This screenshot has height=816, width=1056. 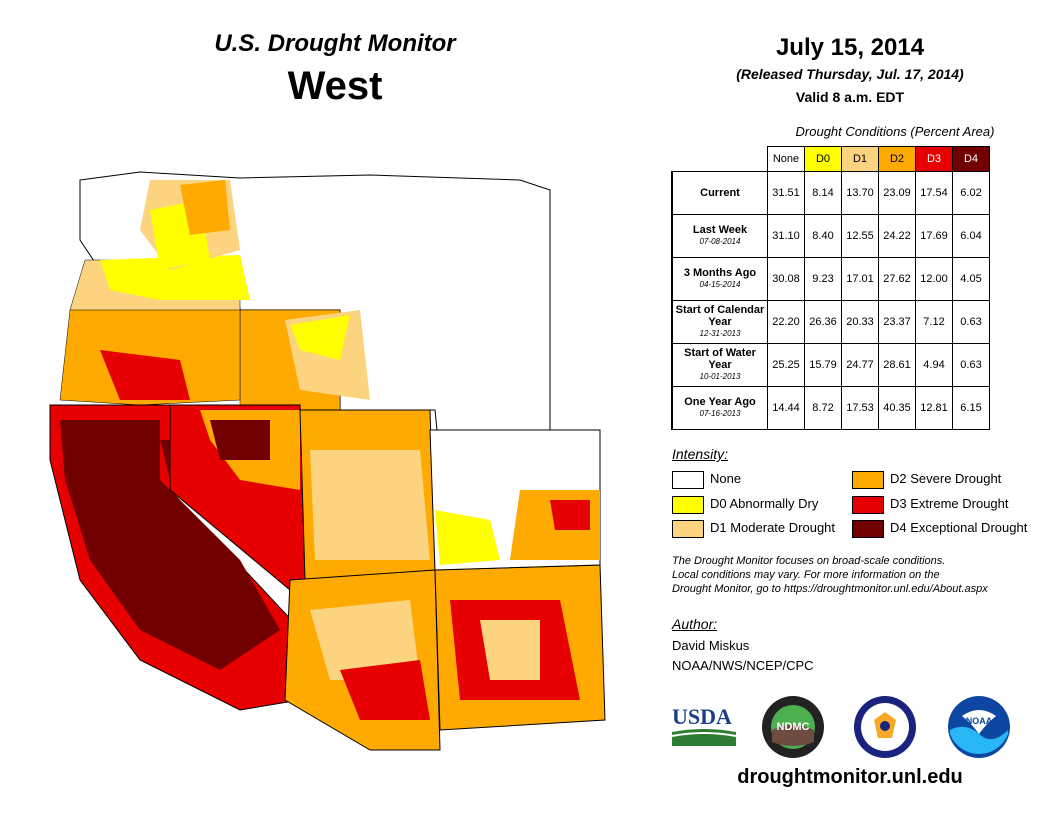 What do you see at coordinates (743, 665) in the screenshot?
I see `author-org: NOAA/NWS/NCEP/CPC` at bounding box center [743, 665].